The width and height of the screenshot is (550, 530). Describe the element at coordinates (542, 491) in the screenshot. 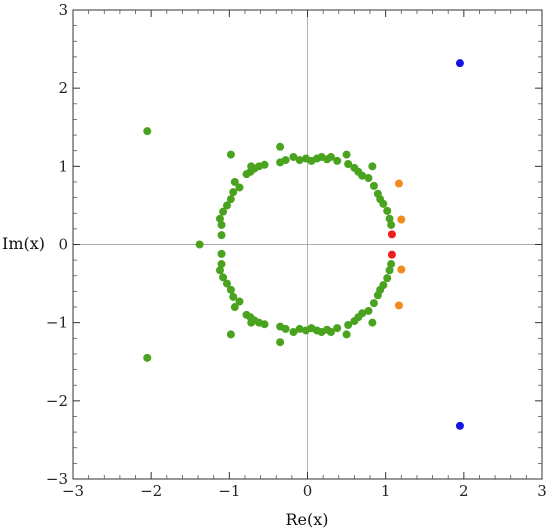

I see `x-tick-label: 3` at that location.